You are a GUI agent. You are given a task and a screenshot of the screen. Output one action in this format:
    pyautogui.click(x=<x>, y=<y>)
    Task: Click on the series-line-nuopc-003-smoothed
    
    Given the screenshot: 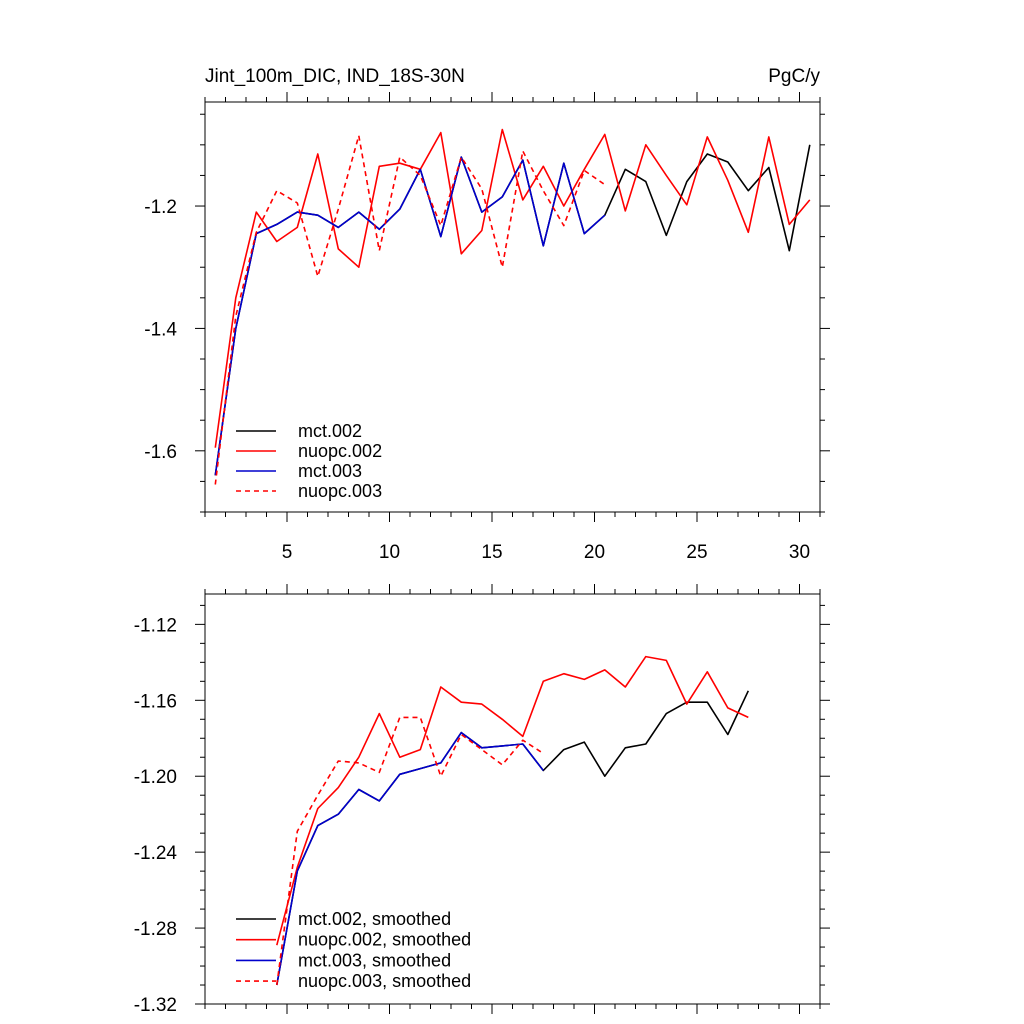 What is the action you would take?
    pyautogui.click(x=410, y=851)
    